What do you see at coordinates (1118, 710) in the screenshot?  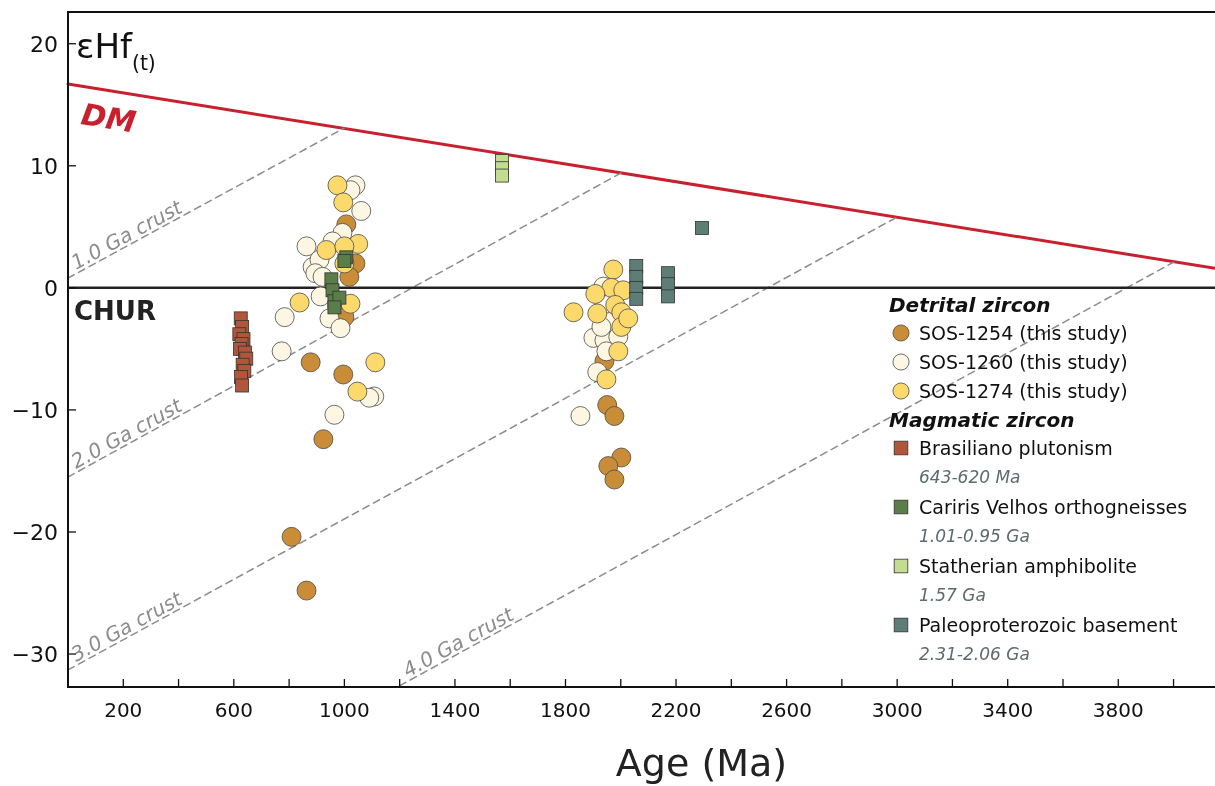 I see `x-tick-label: 3800` at bounding box center [1118, 710].